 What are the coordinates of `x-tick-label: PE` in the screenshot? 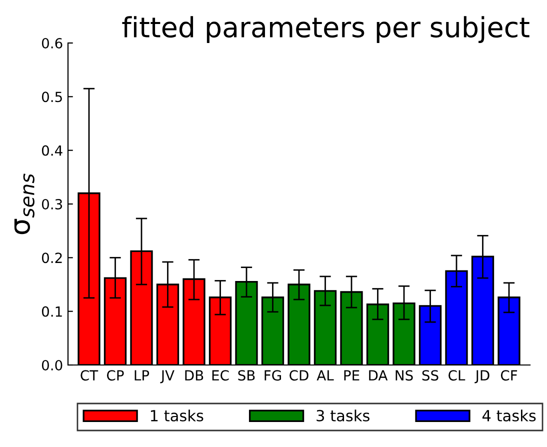 It's located at (352, 375).